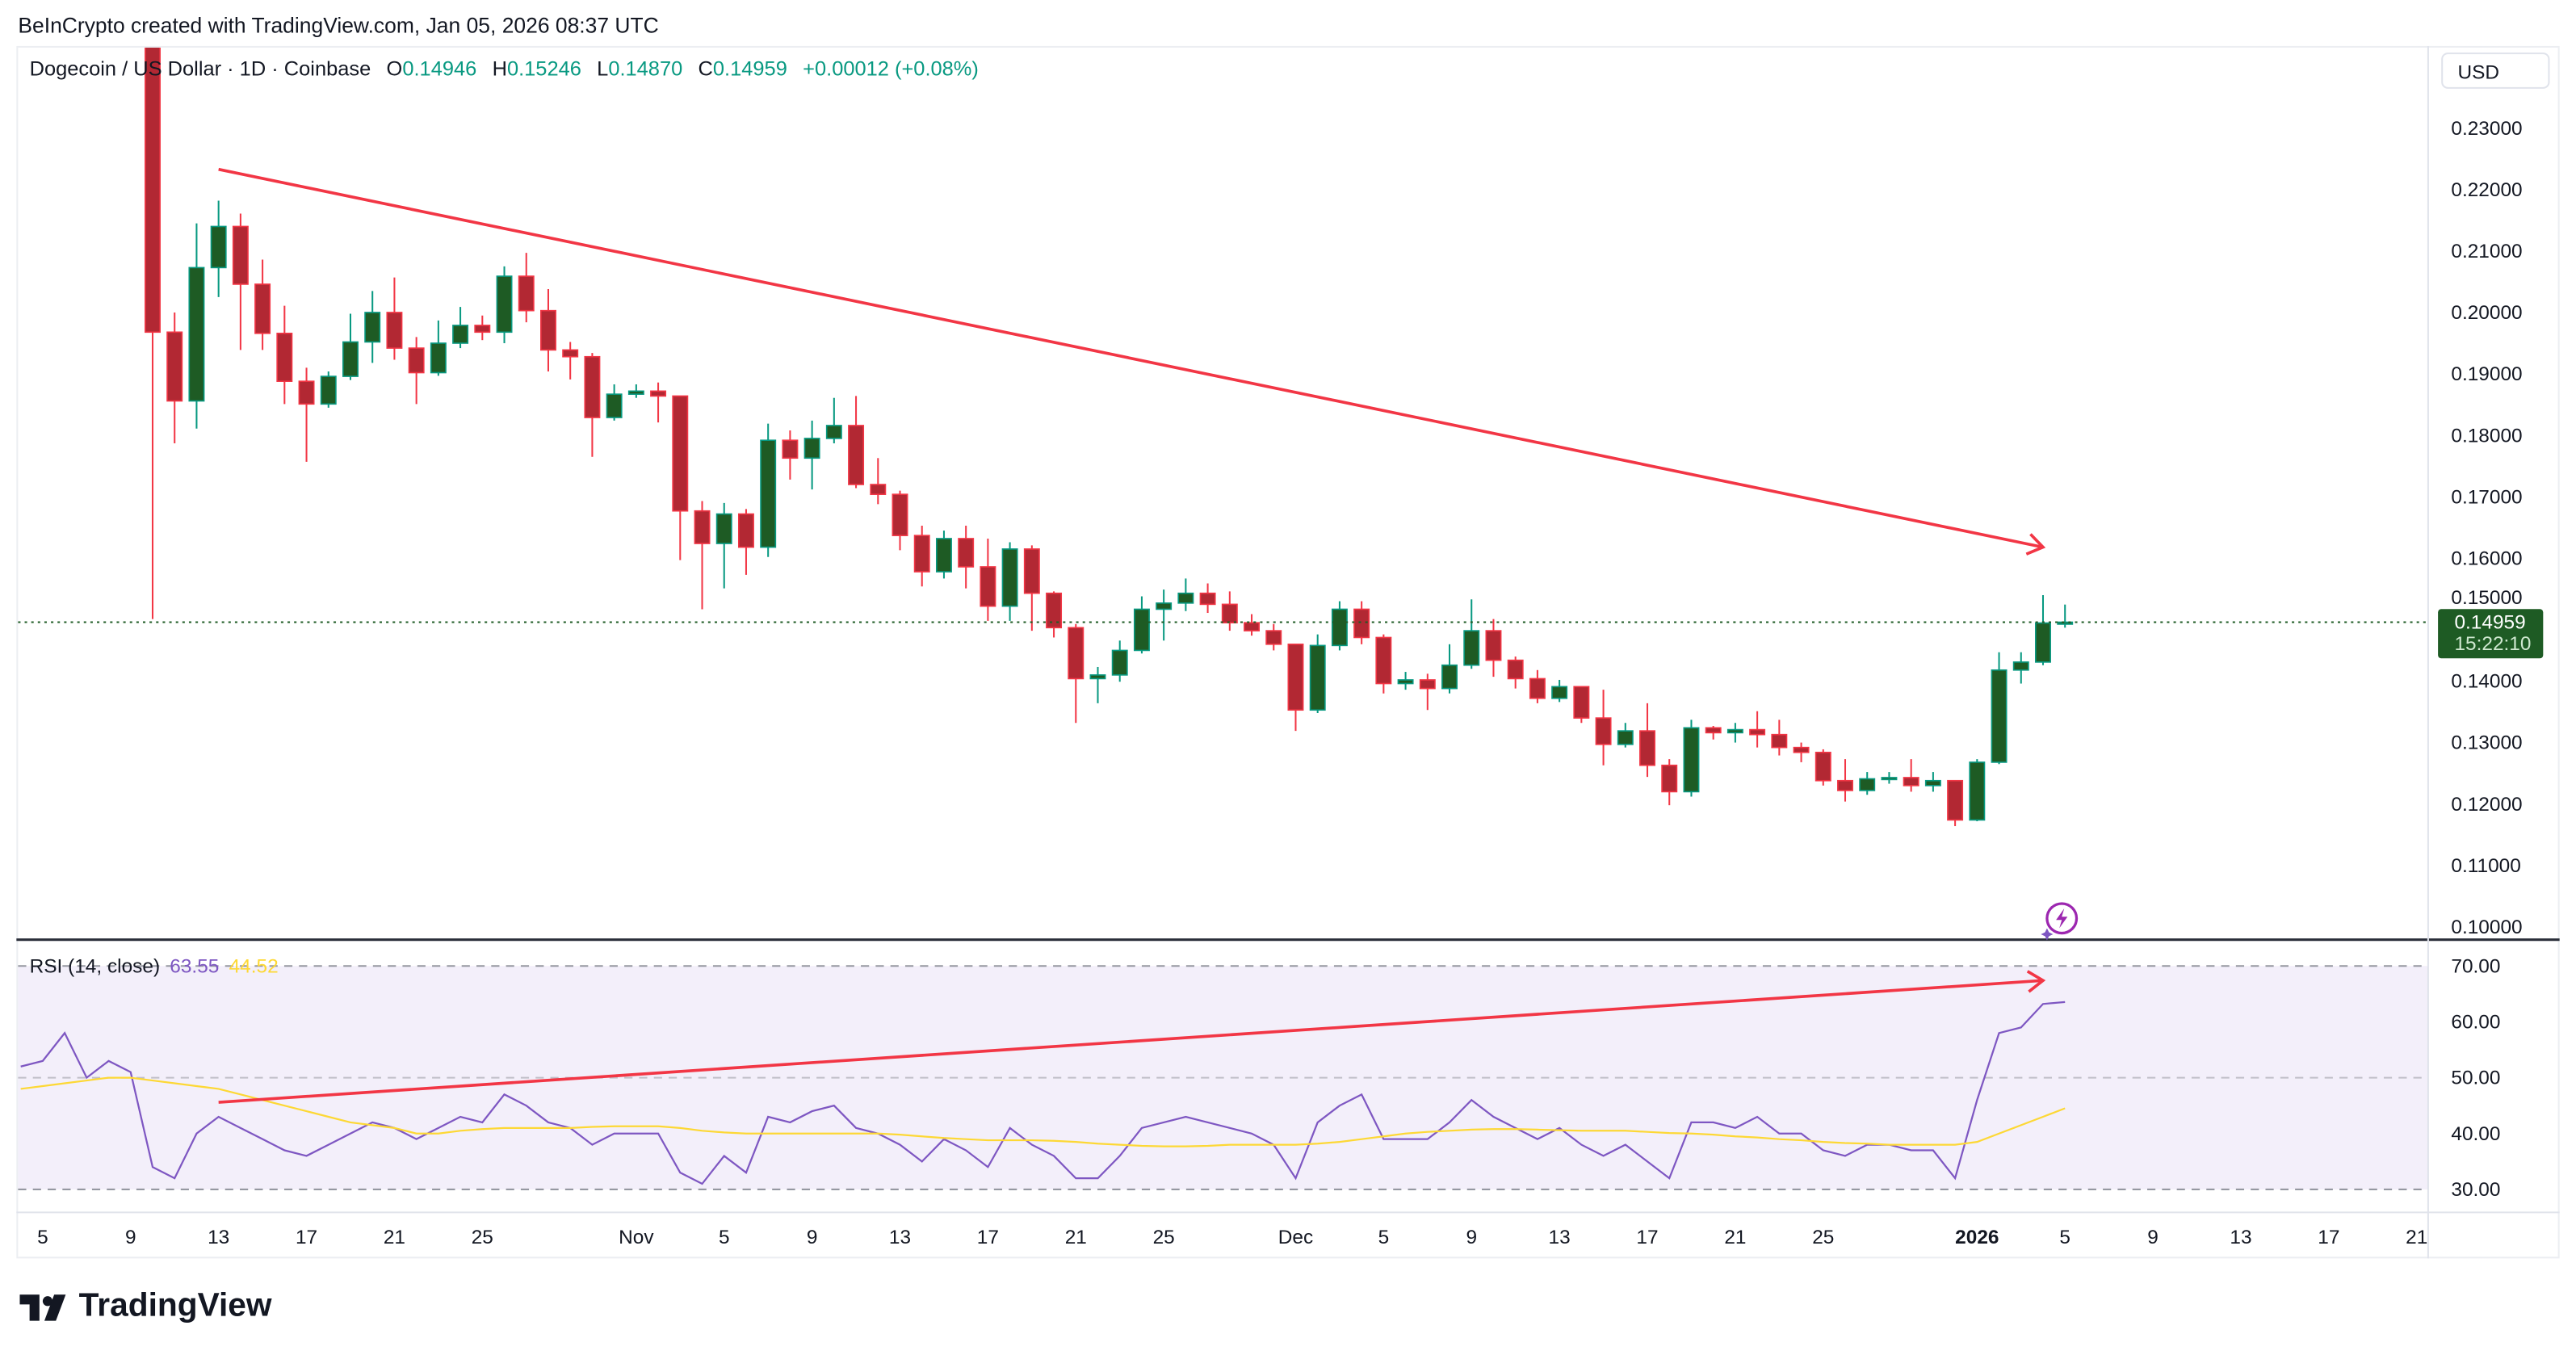 Image resolution: width=2576 pixels, height=1355 pixels. What do you see at coordinates (2495, 70) in the screenshot?
I see `currency-button: USD` at bounding box center [2495, 70].